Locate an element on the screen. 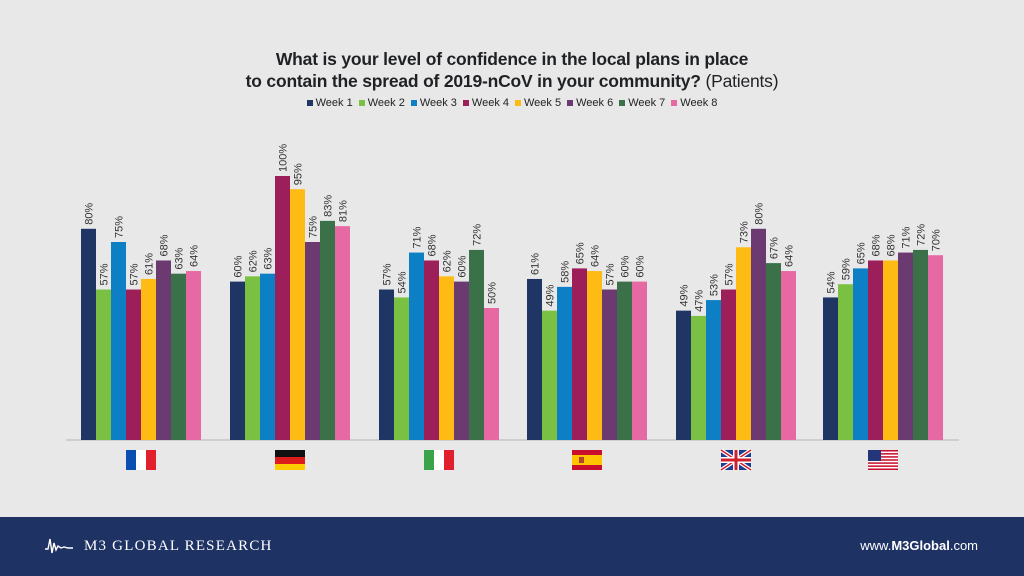 Image resolution: width=1024 pixels, height=576 pixels. website-brand: M3Global is located at coordinates (920, 545).